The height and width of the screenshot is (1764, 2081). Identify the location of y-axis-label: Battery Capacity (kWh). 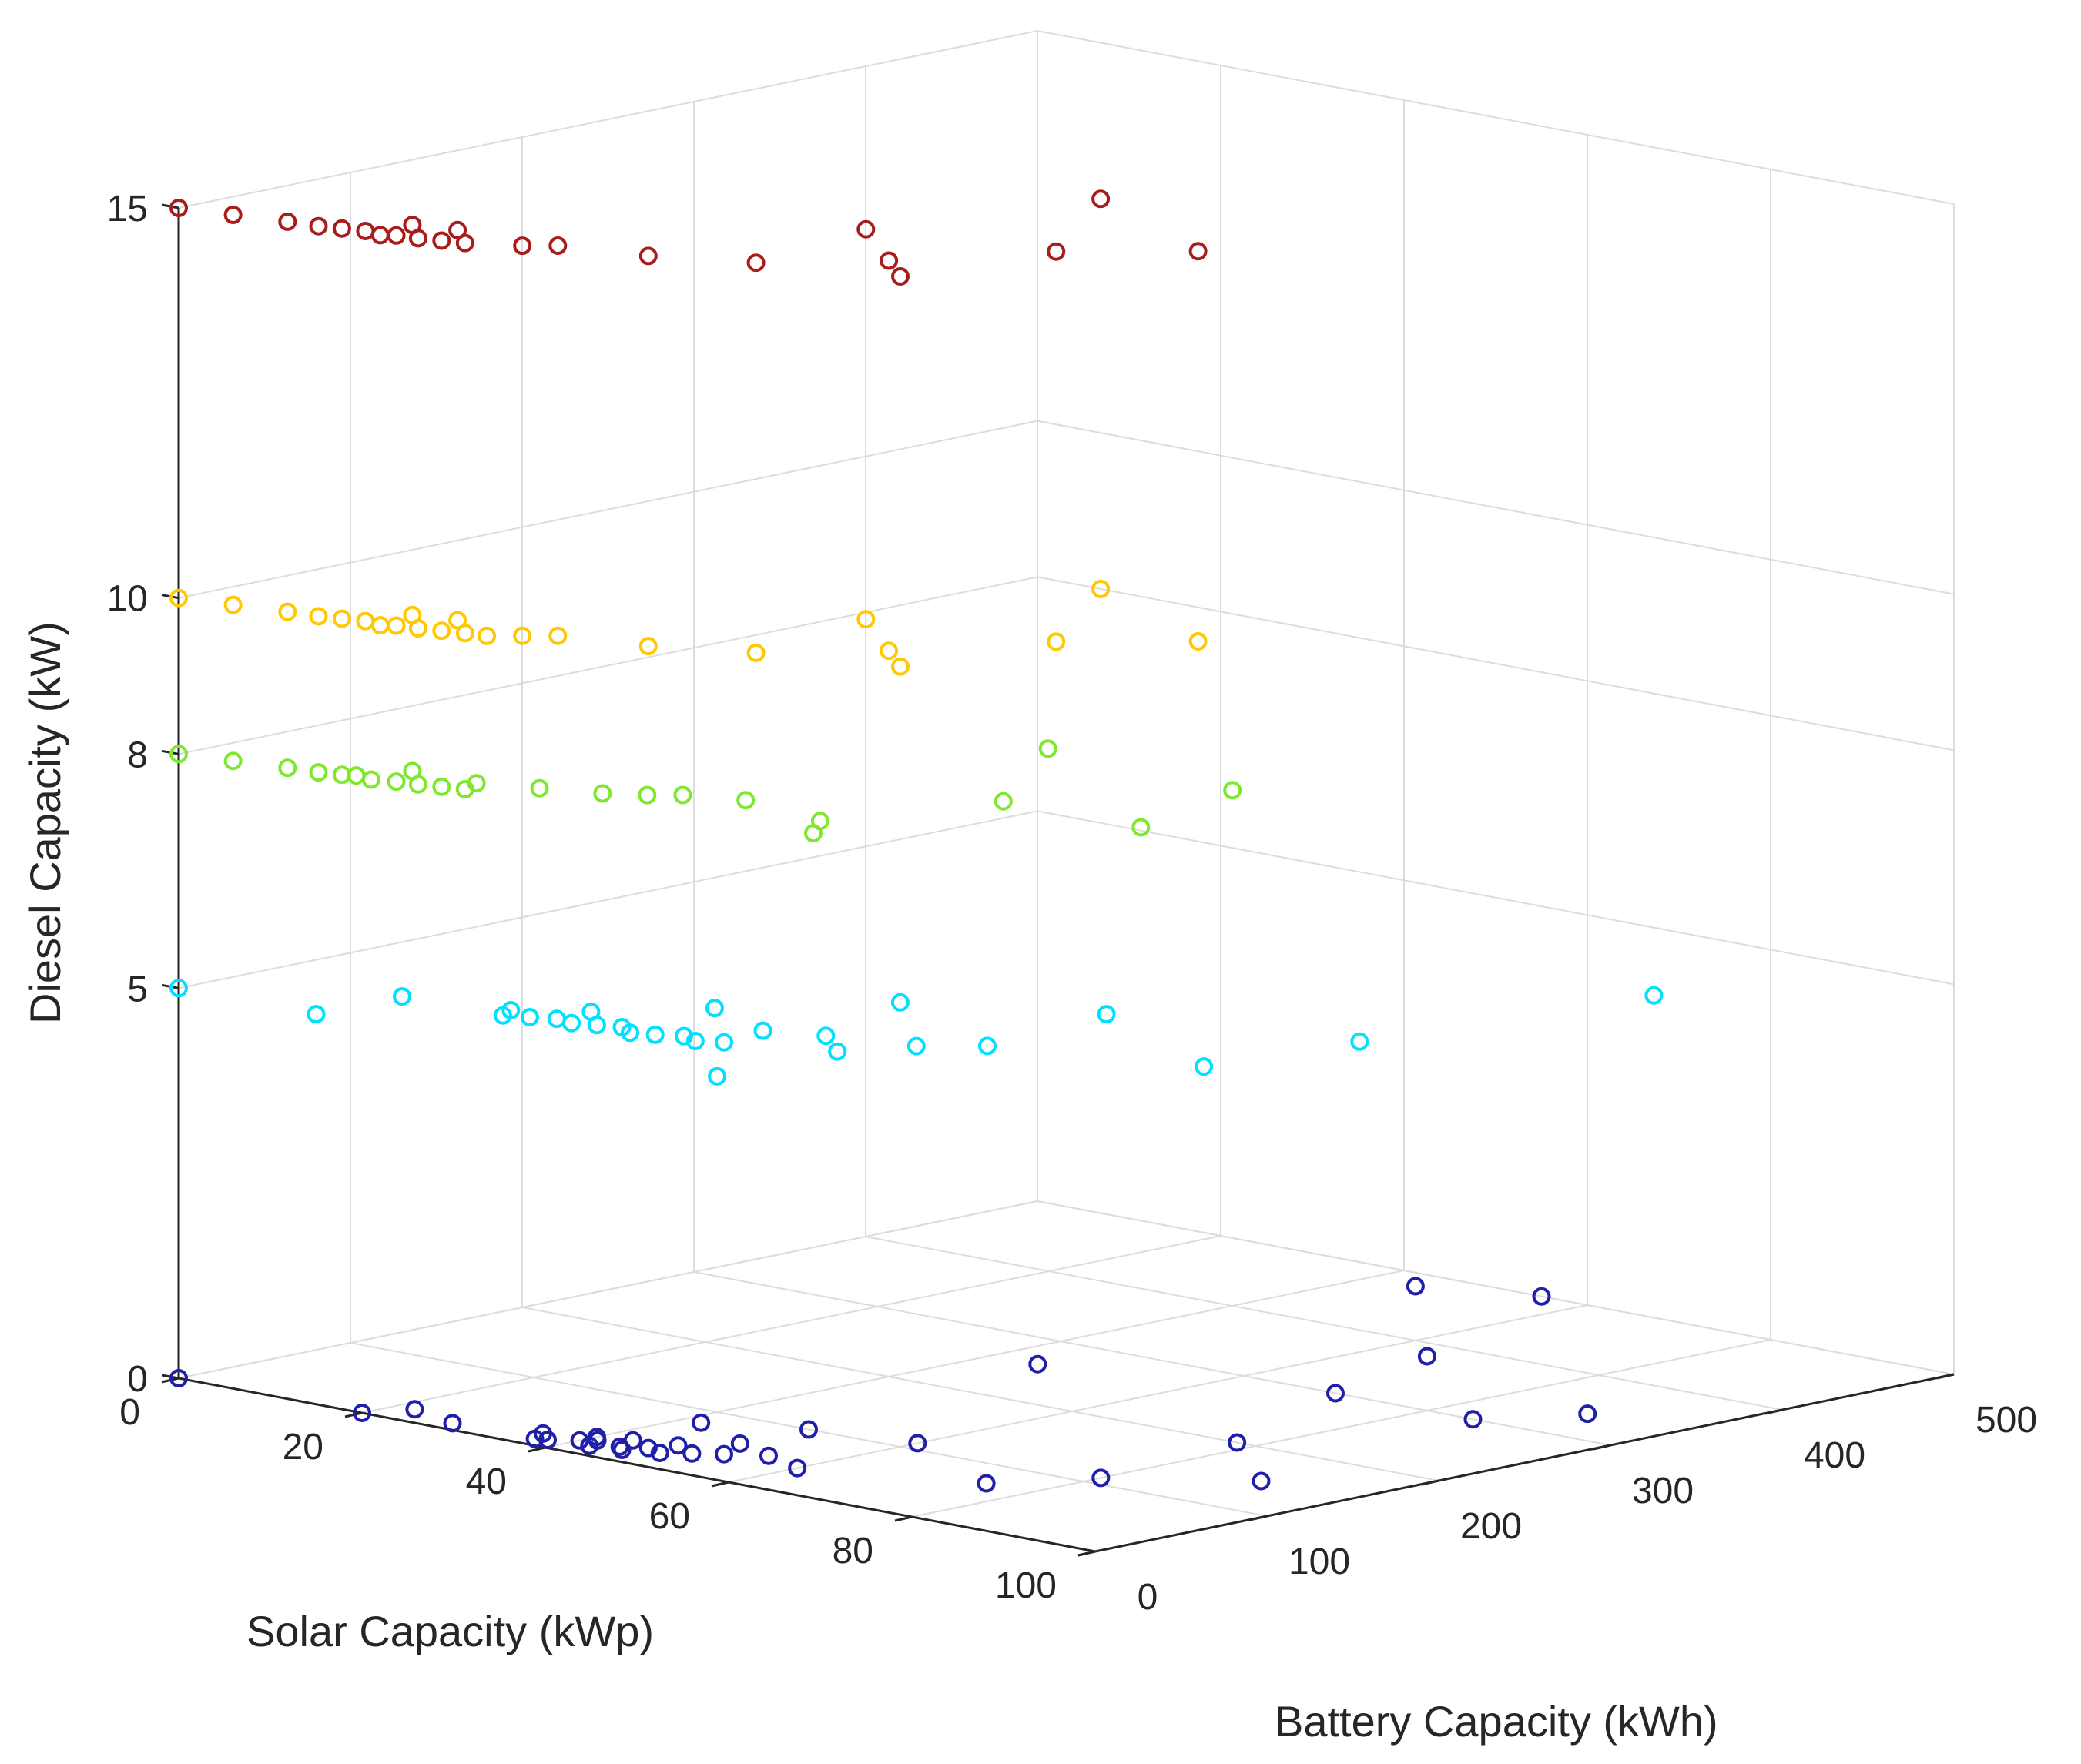
(1496, 1721).